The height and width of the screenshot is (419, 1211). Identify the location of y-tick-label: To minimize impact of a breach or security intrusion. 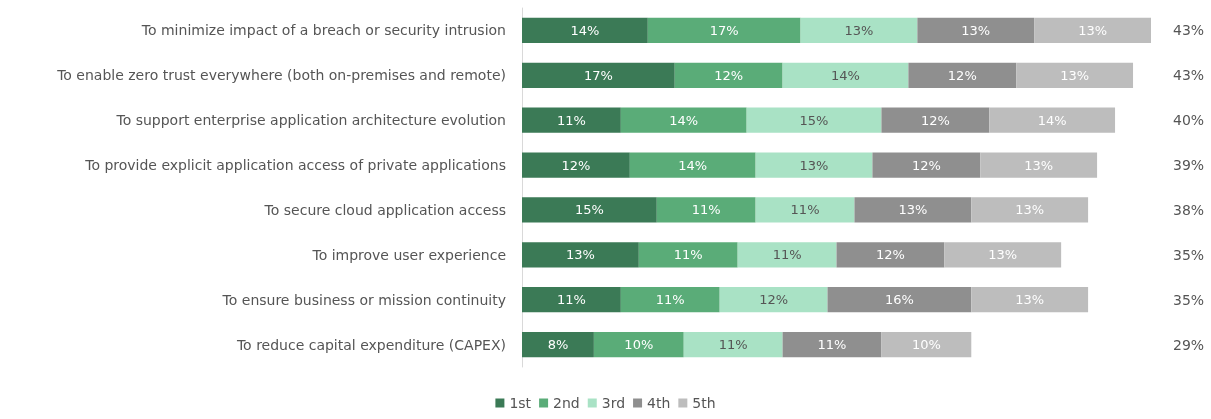
(323, 30).